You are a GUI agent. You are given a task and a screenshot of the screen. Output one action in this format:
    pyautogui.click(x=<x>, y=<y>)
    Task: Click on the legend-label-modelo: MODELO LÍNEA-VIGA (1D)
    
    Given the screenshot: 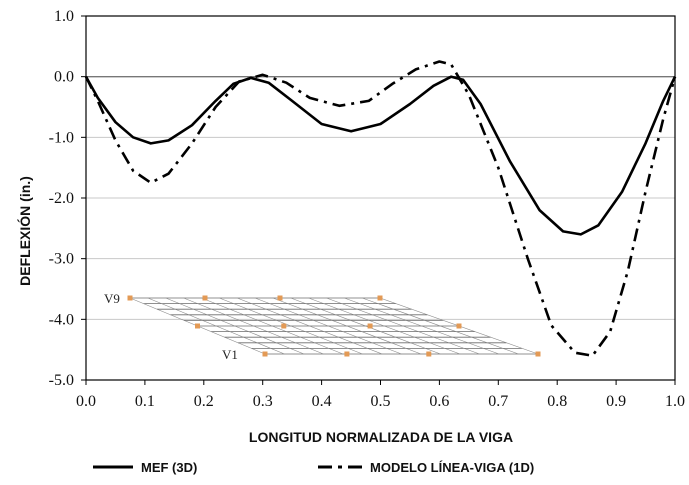 What is the action you would take?
    pyautogui.click(x=452, y=467)
    